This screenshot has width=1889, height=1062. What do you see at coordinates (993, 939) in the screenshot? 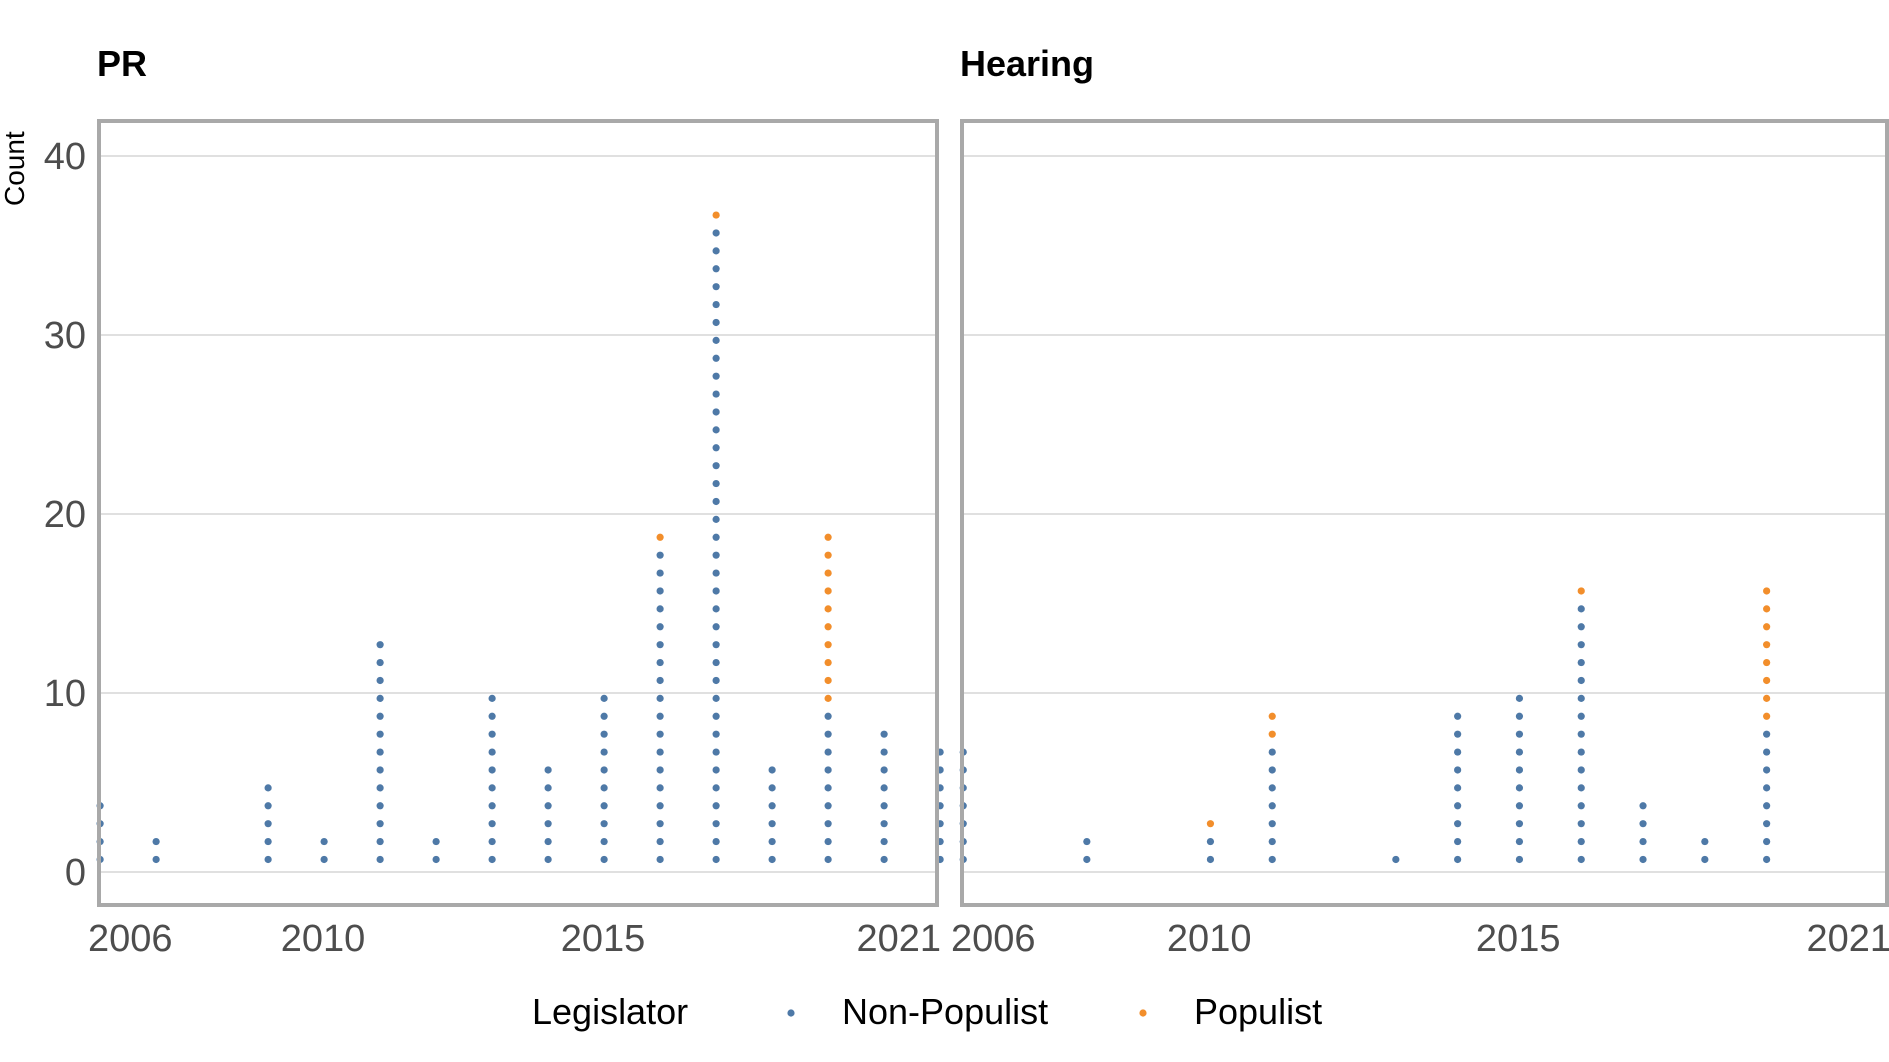
I see `x-tick-label: 2006` at bounding box center [993, 939].